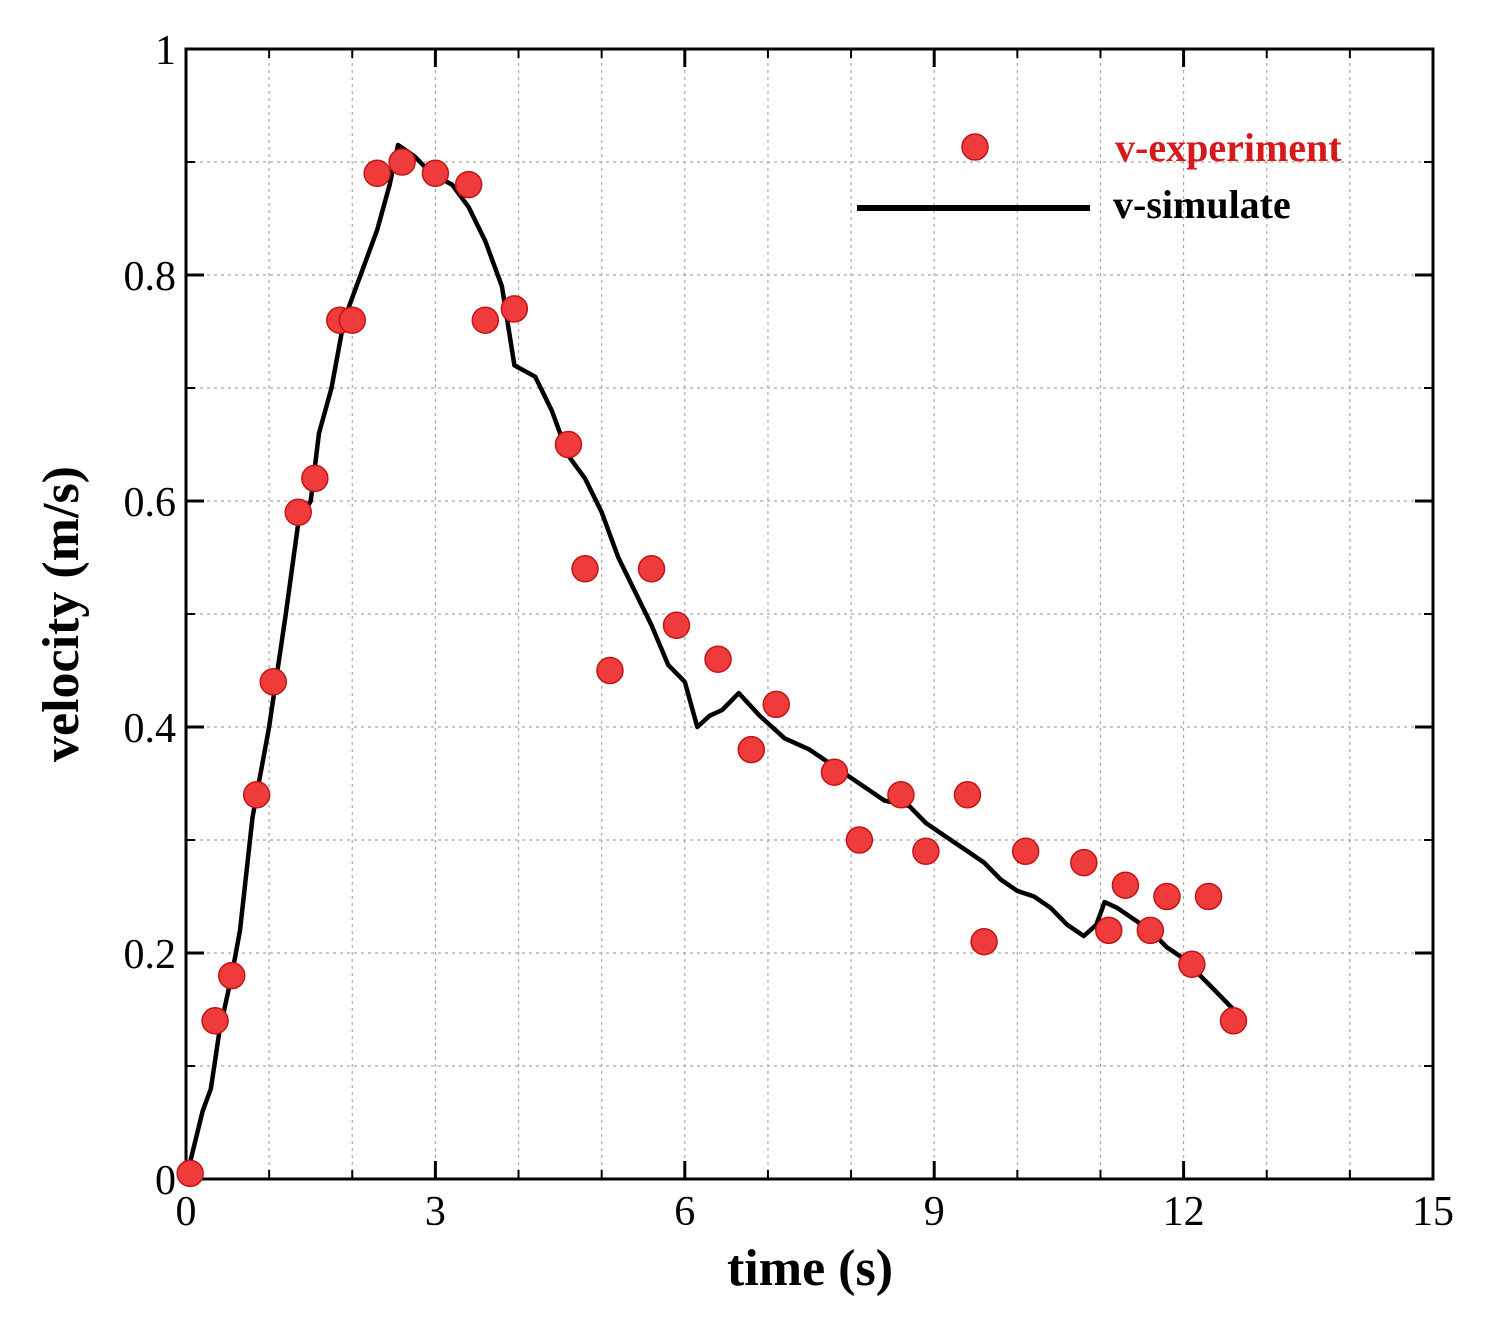  Describe the element at coordinates (150, 729) in the screenshot. I see `y-tick-label: 0.4` at that location.